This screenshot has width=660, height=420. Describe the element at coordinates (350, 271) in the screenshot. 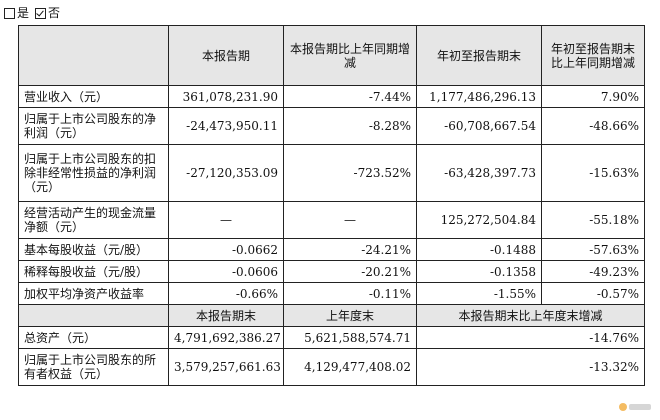

I see `cell-value: -20.21%` at that location.